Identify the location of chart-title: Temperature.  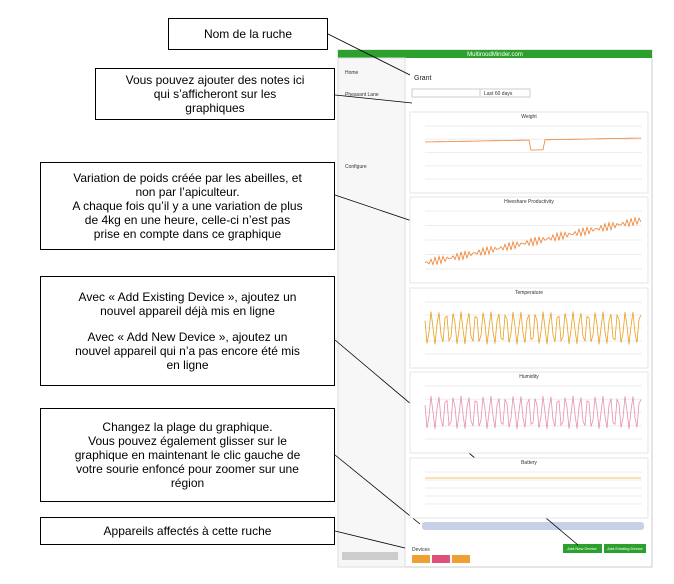
(529, 293).